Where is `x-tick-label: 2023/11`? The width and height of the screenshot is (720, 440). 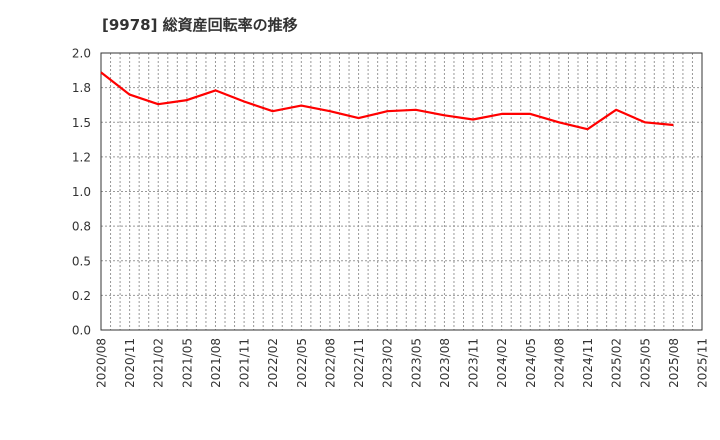 x-tick-label: 2023/11 is located at coordinates (474, 363).